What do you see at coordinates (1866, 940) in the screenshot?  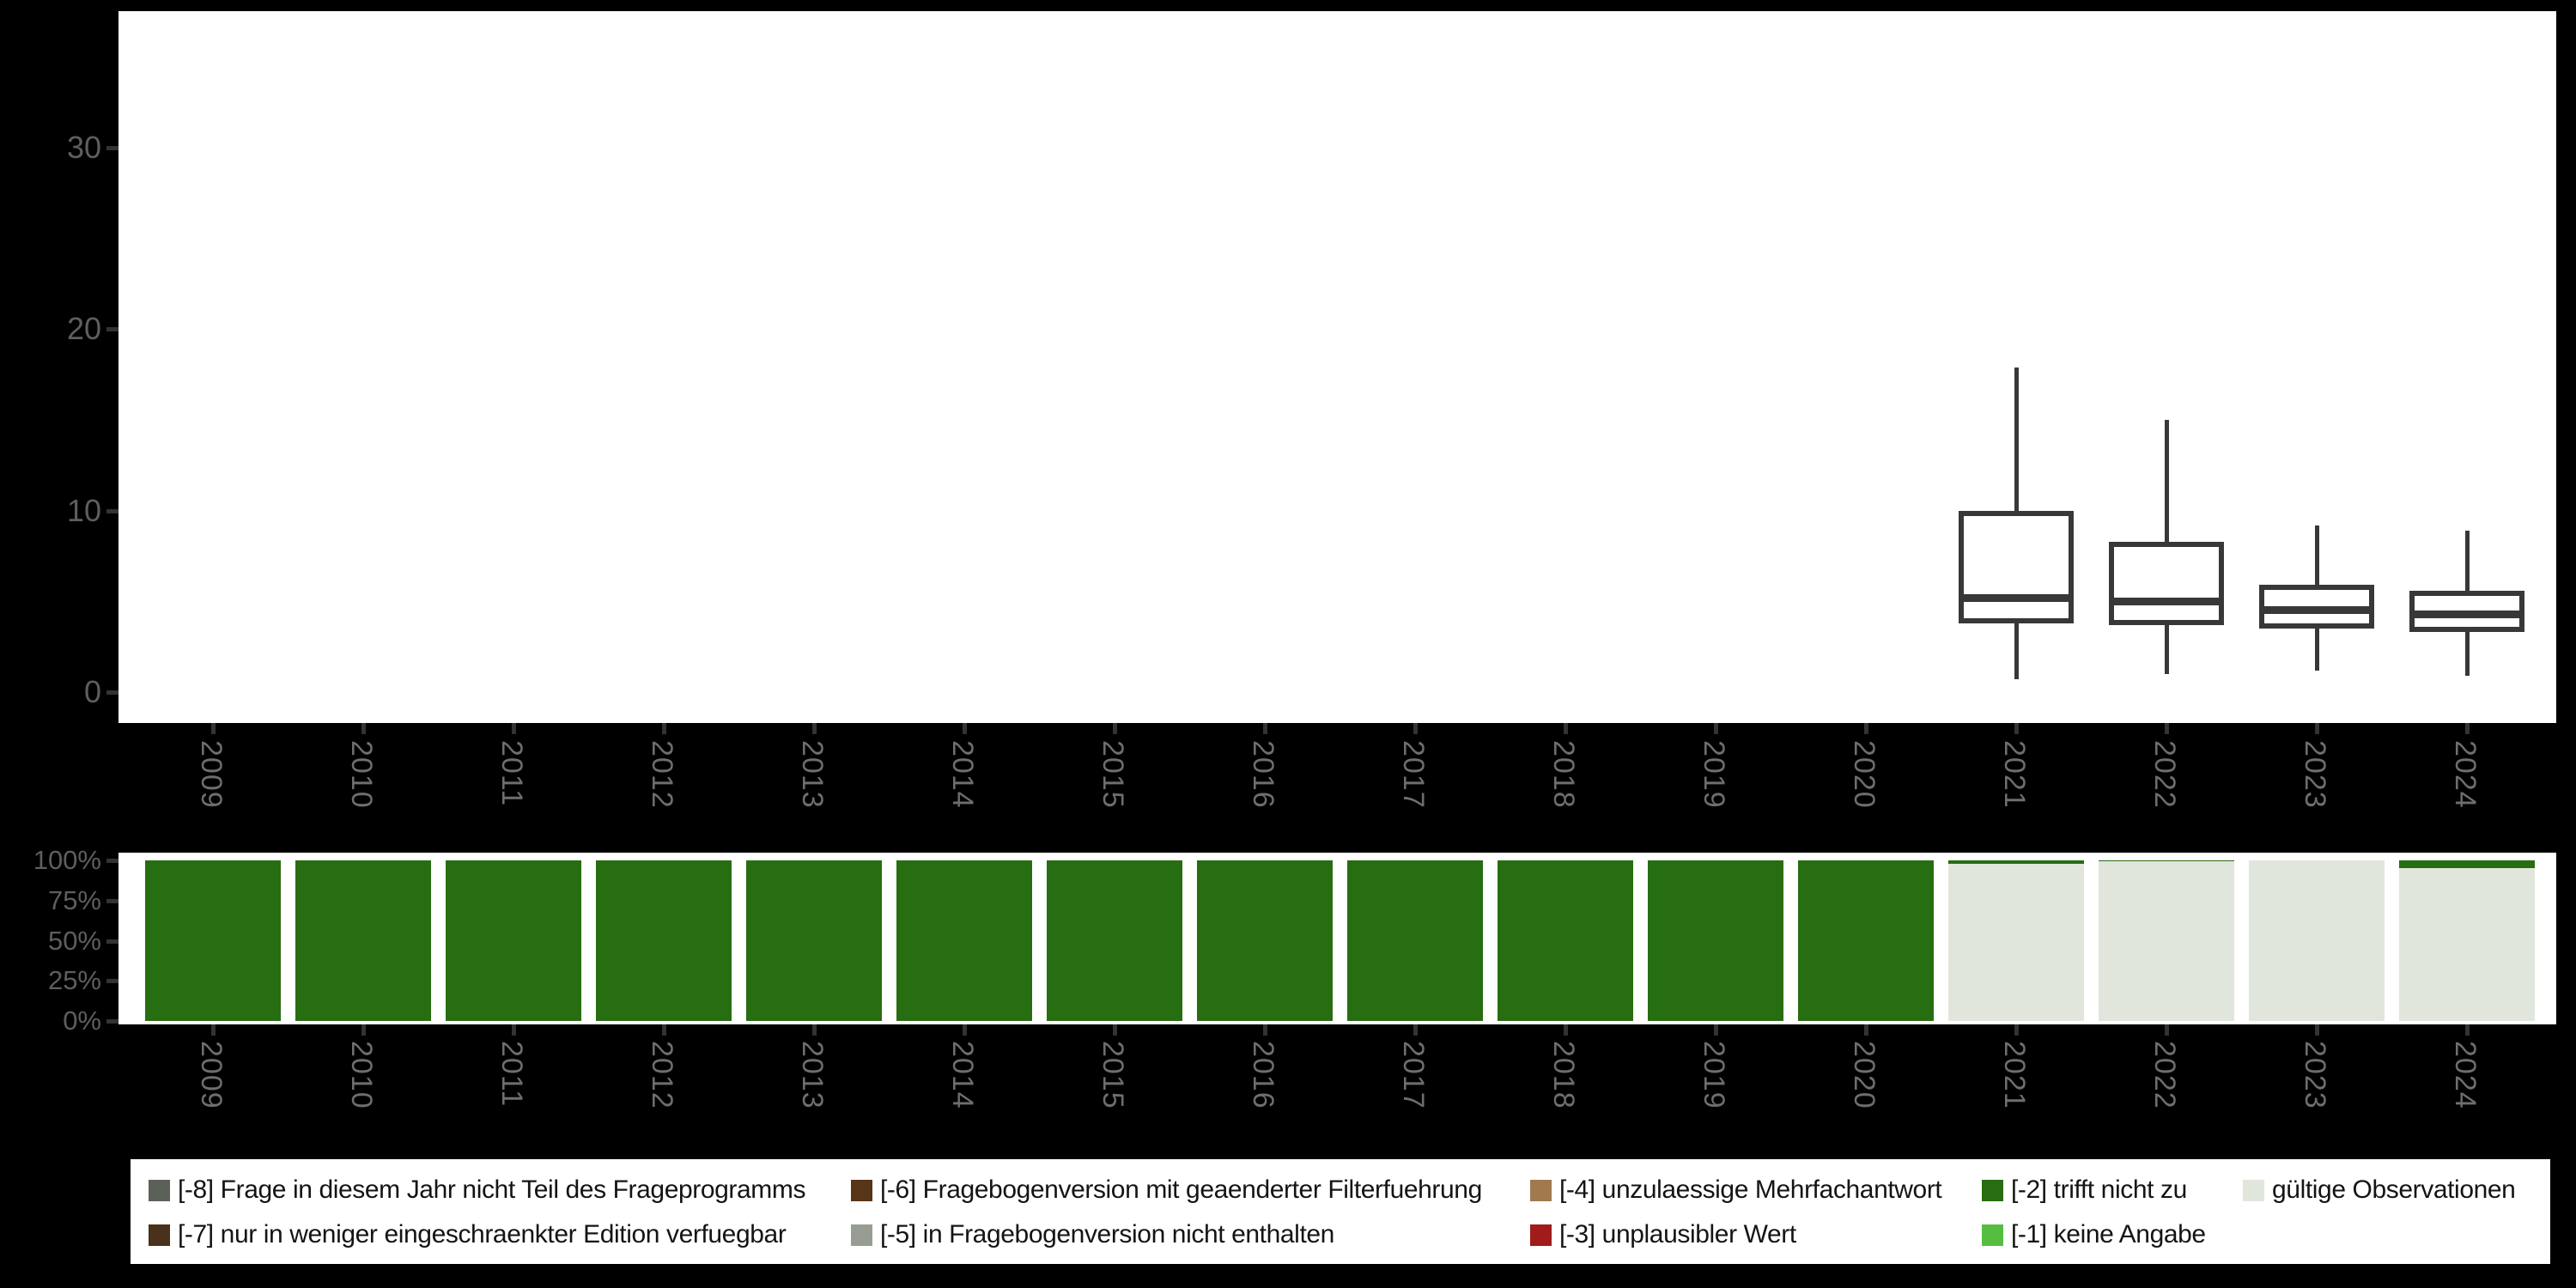 I see `bar-2020` at bounding box center [1866, 940].